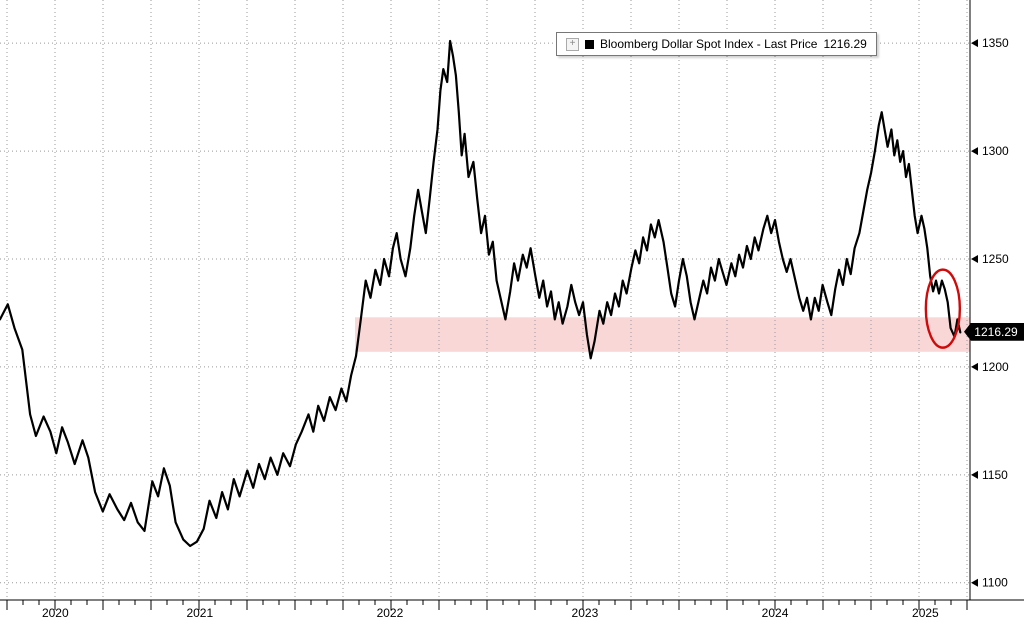 This screenshot has width=1024, height=624. What do you see at coordinates (995, 367) in the screenshot?
I see `y-tick-label: 1200` at bounding box center [995, 367].